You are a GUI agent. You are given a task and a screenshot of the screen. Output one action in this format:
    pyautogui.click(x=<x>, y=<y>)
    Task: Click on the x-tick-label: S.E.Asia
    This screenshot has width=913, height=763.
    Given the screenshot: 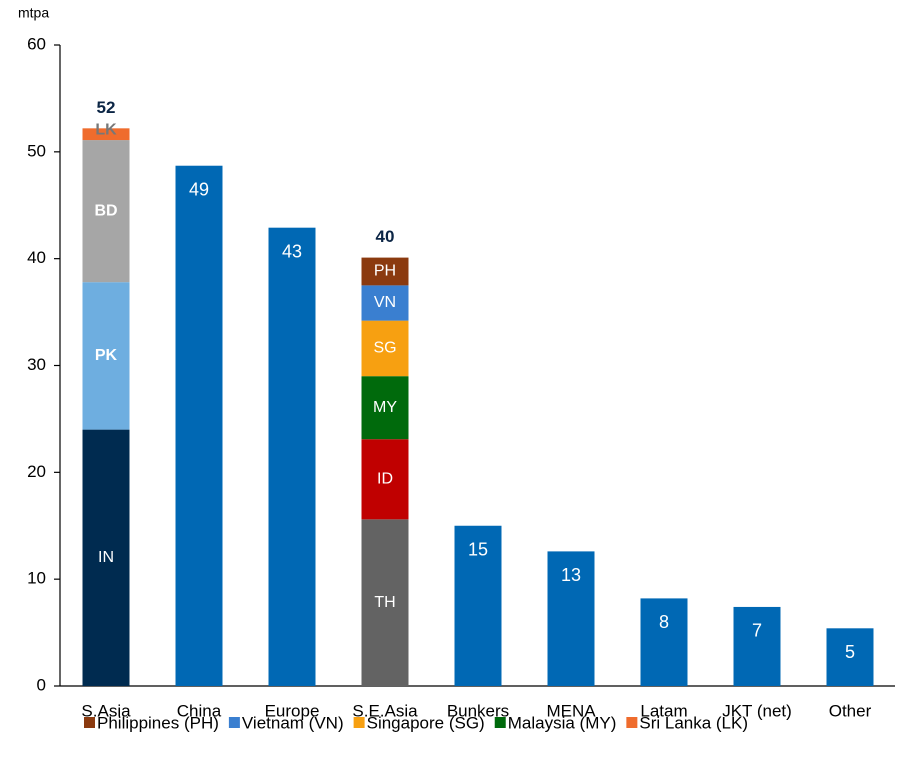 What is the action you would take?
    pyautogui.click(x=385, y=710)
    